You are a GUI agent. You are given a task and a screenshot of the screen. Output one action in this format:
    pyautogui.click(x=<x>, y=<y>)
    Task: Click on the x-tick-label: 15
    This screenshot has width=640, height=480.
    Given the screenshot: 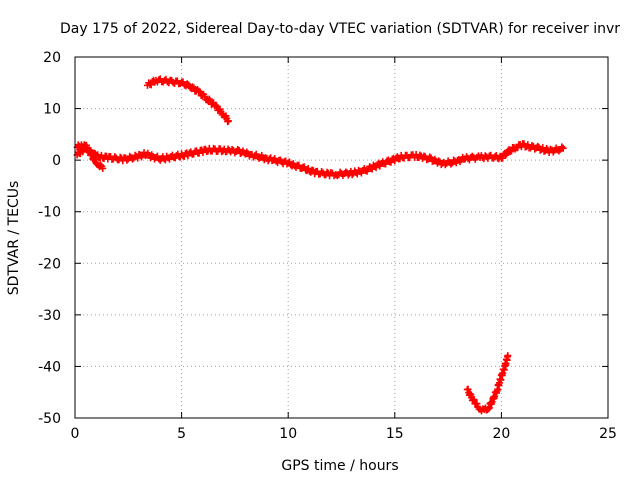 What is the action you would take?
    pyautogui.click(x=395, y=434)
    